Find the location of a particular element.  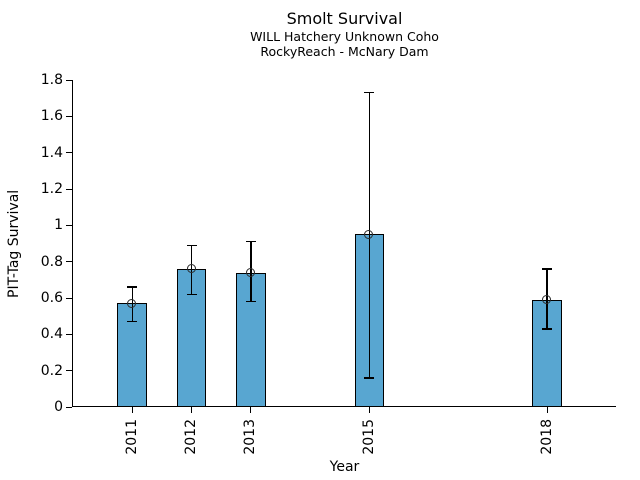

x-tick-label: 2012 is located at coordinates (191, 437).